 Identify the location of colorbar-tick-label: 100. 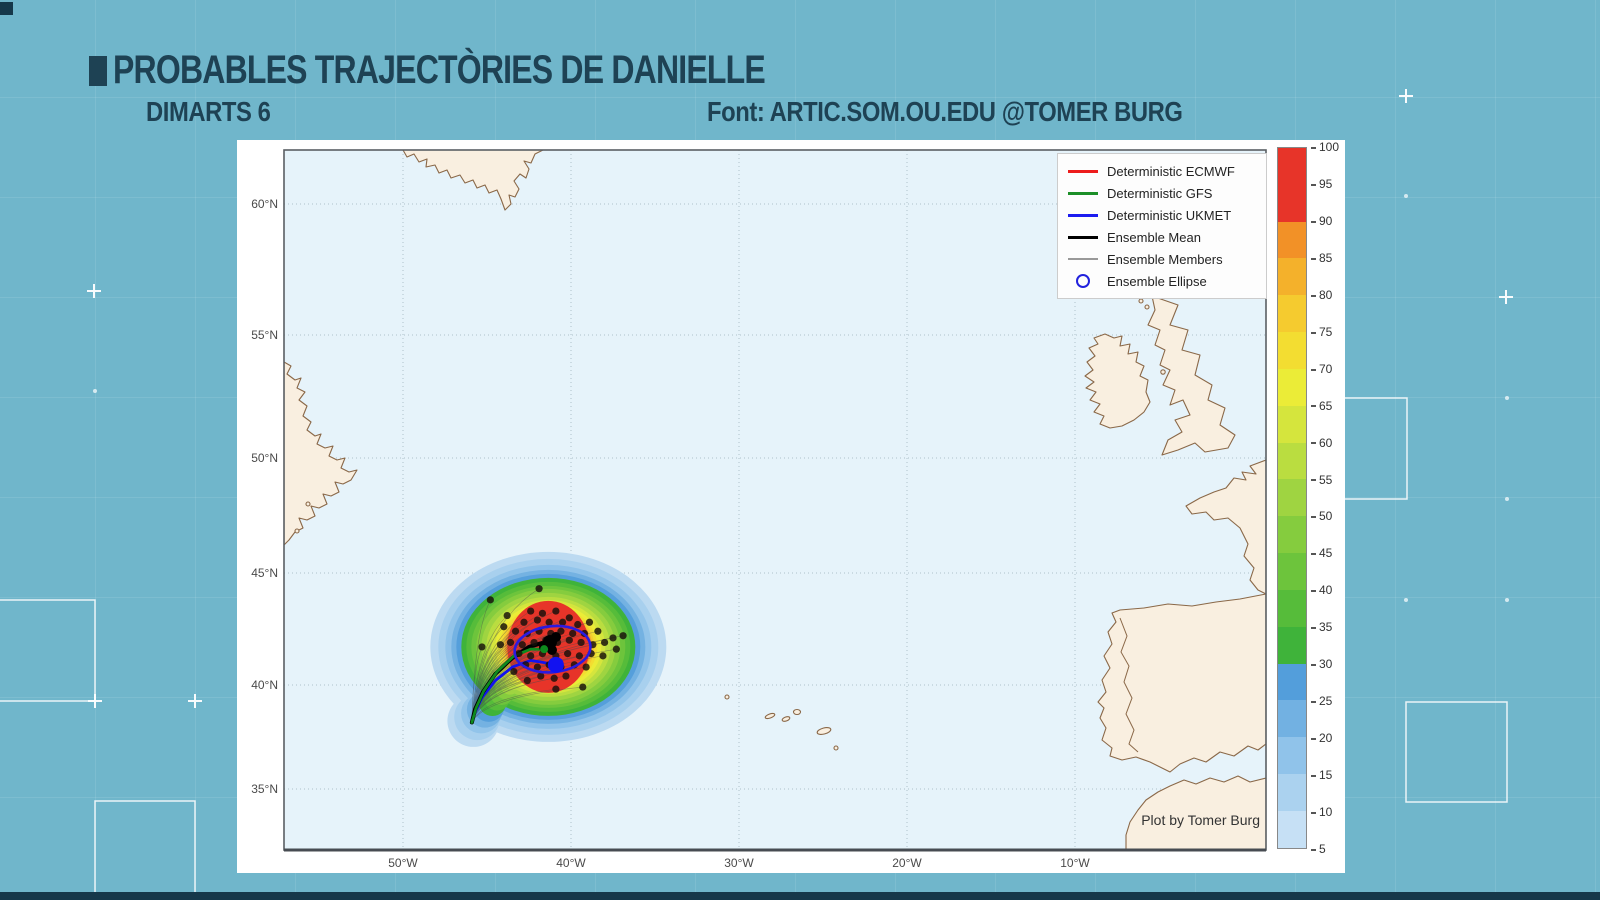
(1325, 147).